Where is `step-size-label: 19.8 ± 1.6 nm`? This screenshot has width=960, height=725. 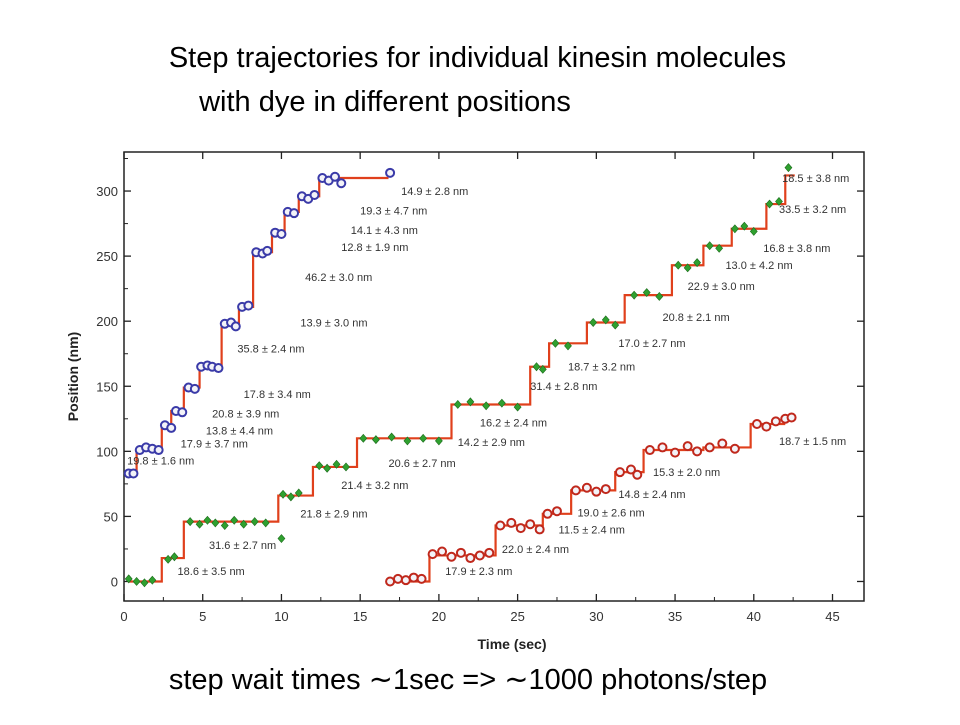 step-size-label: 19.8 ± 1.6 nm is located at coordinates (160, 461).